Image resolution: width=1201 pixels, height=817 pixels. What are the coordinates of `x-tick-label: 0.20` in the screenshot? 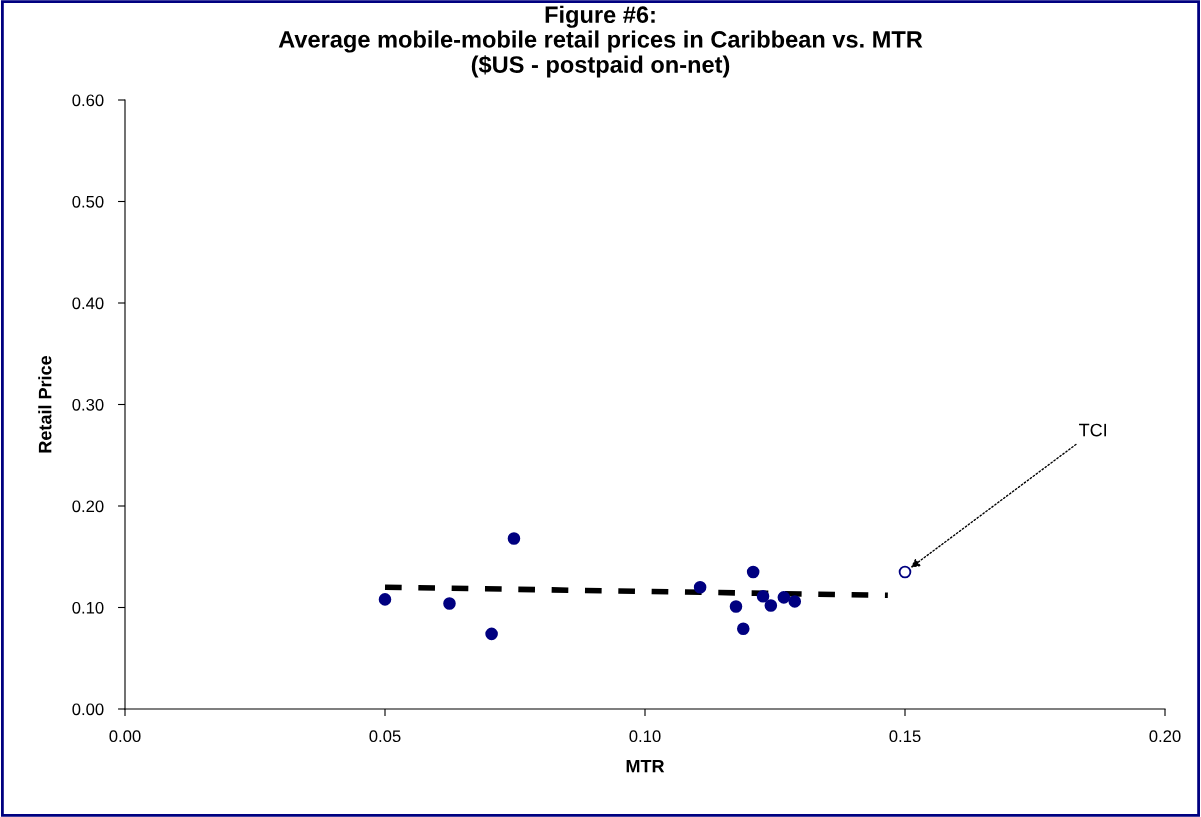 It's located at (1165, 736).